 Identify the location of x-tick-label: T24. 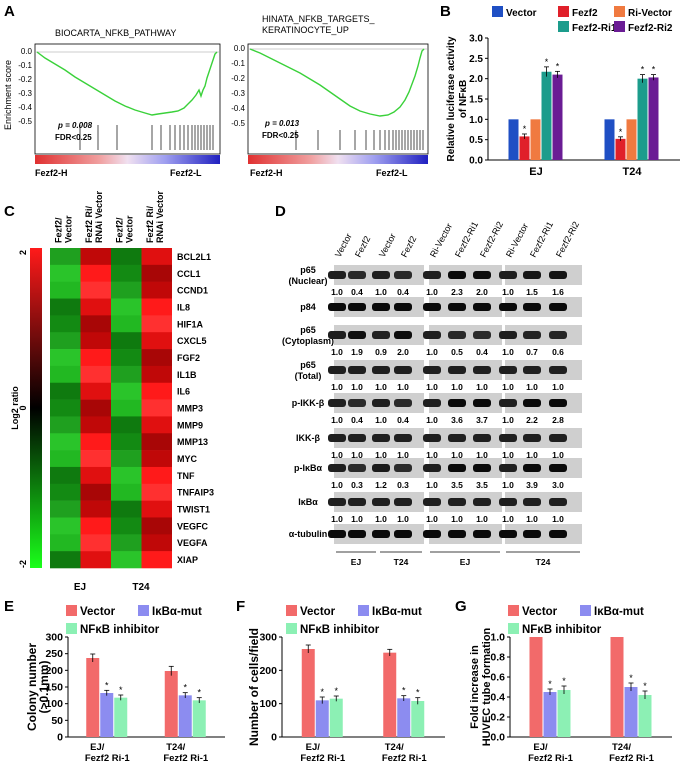
(633, 172).